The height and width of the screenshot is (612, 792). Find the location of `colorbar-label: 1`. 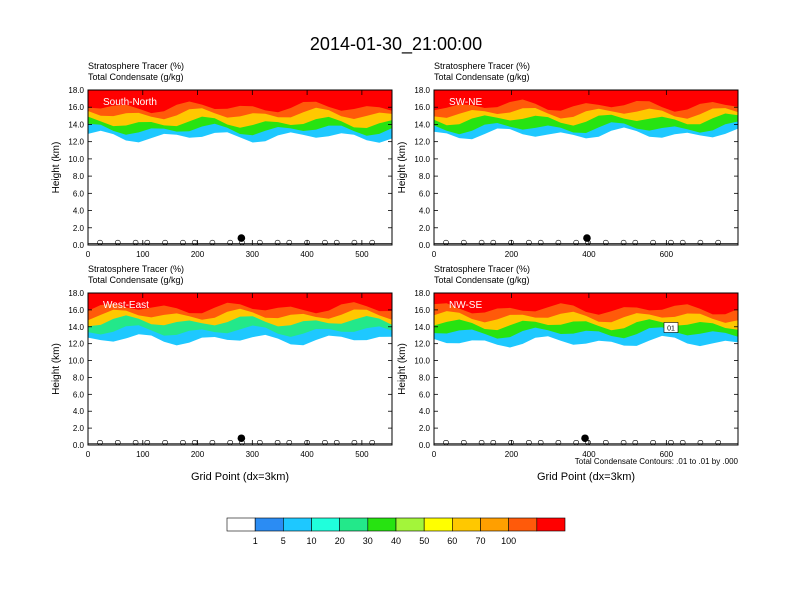

colorbar-label: 1 is located at coordinates (255, 541).